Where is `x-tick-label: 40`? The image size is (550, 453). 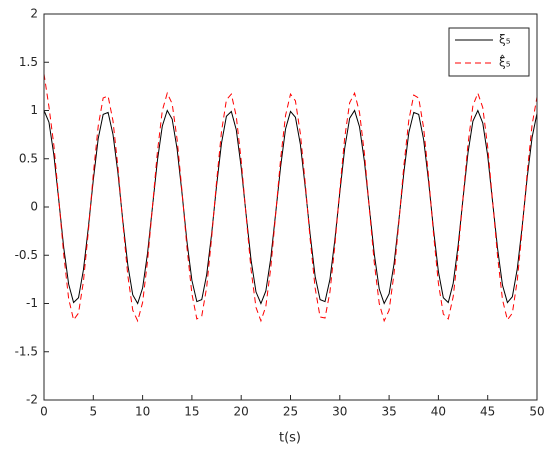
x-tick-label: 40 is located at coordinates (438, 412).